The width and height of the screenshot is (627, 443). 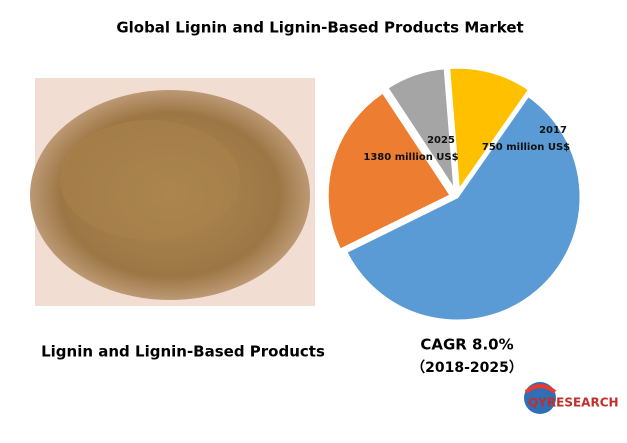 I want to click on period: （2018-2025）, so click(x=467, y=368).